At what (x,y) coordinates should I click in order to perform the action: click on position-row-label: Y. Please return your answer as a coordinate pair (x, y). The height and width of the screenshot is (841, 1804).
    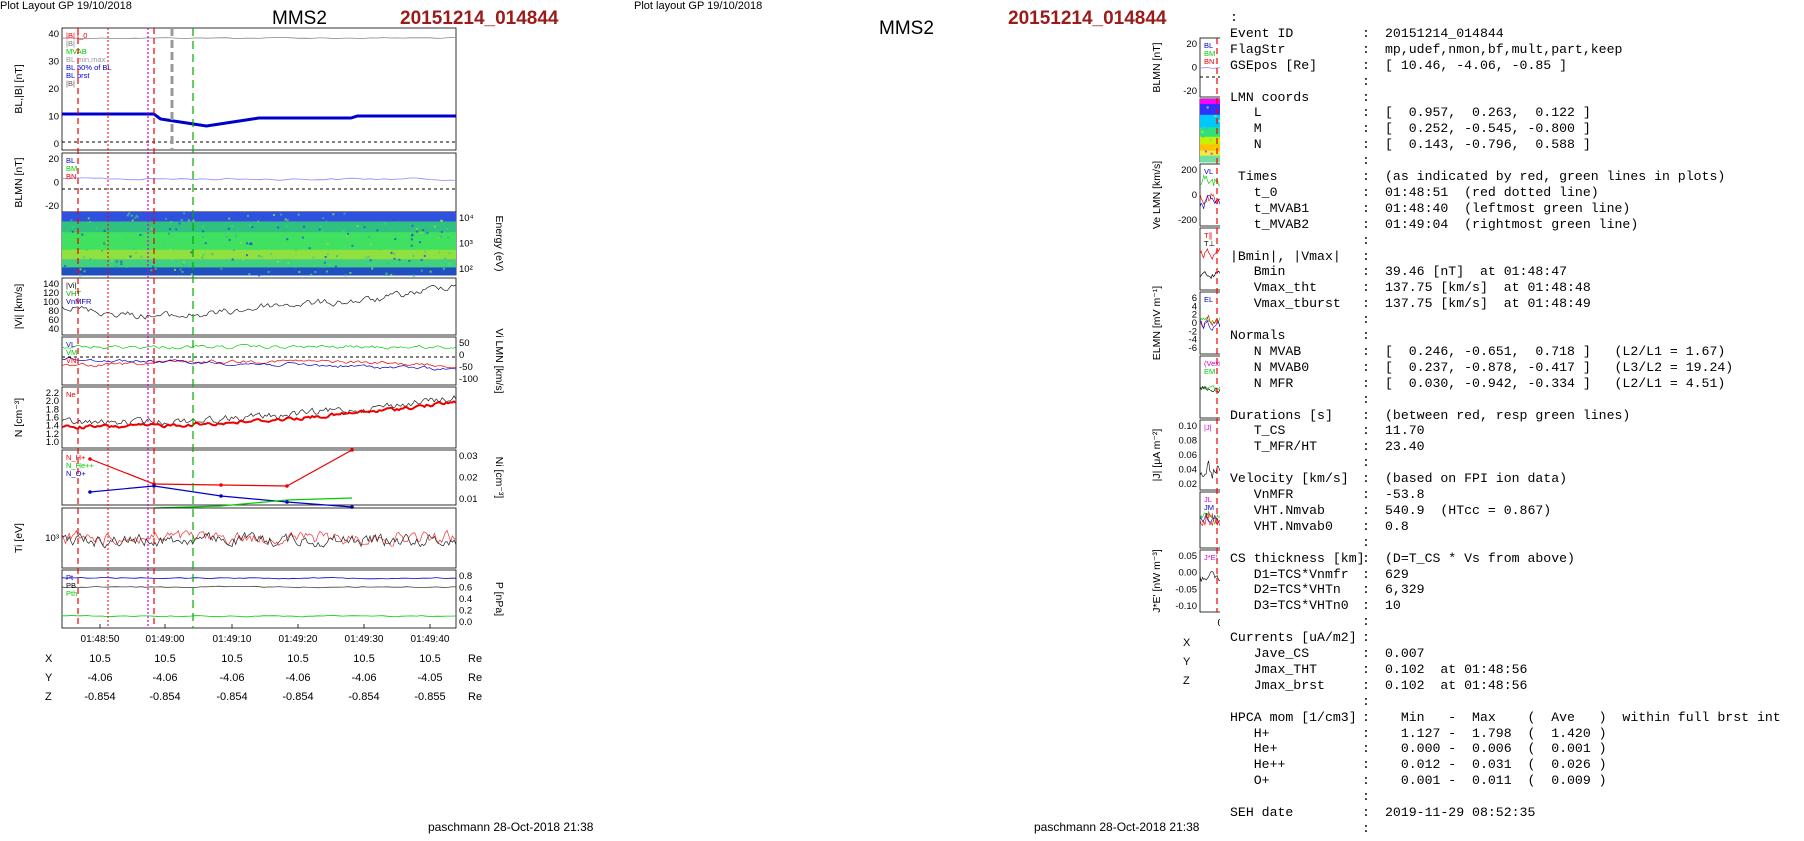
    Looking at the image, I should click on (49, 678).